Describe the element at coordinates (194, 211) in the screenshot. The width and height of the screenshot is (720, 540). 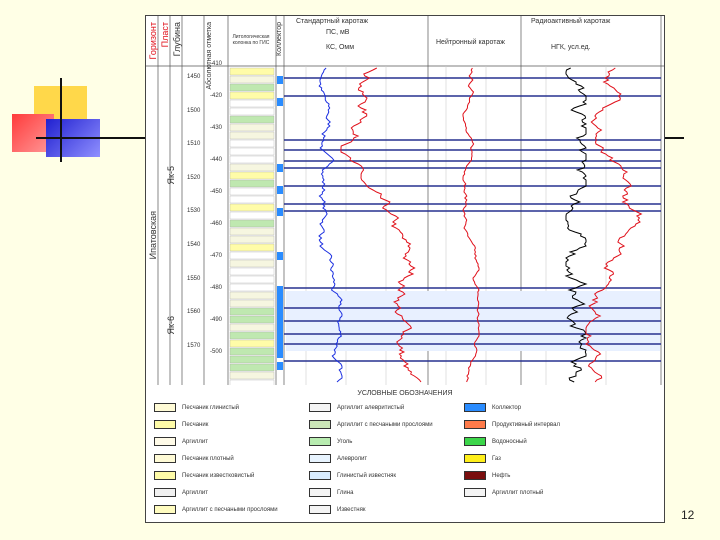
I see `depth-tick-label: 1530` at that location.